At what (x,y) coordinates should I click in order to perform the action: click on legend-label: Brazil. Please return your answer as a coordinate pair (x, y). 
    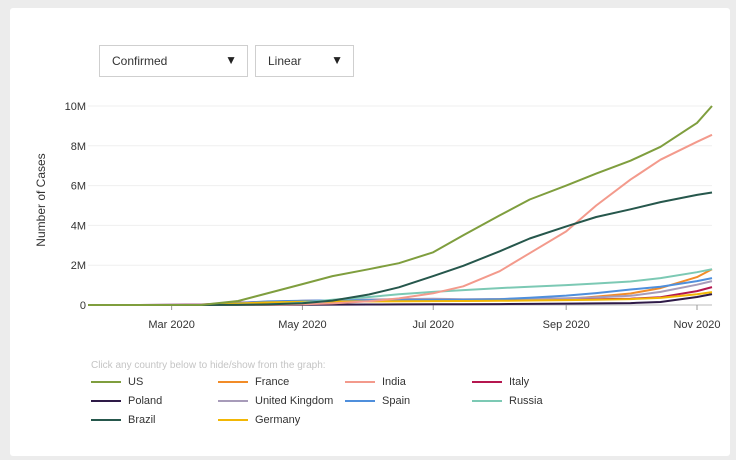
    Looking at the image, I should click on (142, 420).